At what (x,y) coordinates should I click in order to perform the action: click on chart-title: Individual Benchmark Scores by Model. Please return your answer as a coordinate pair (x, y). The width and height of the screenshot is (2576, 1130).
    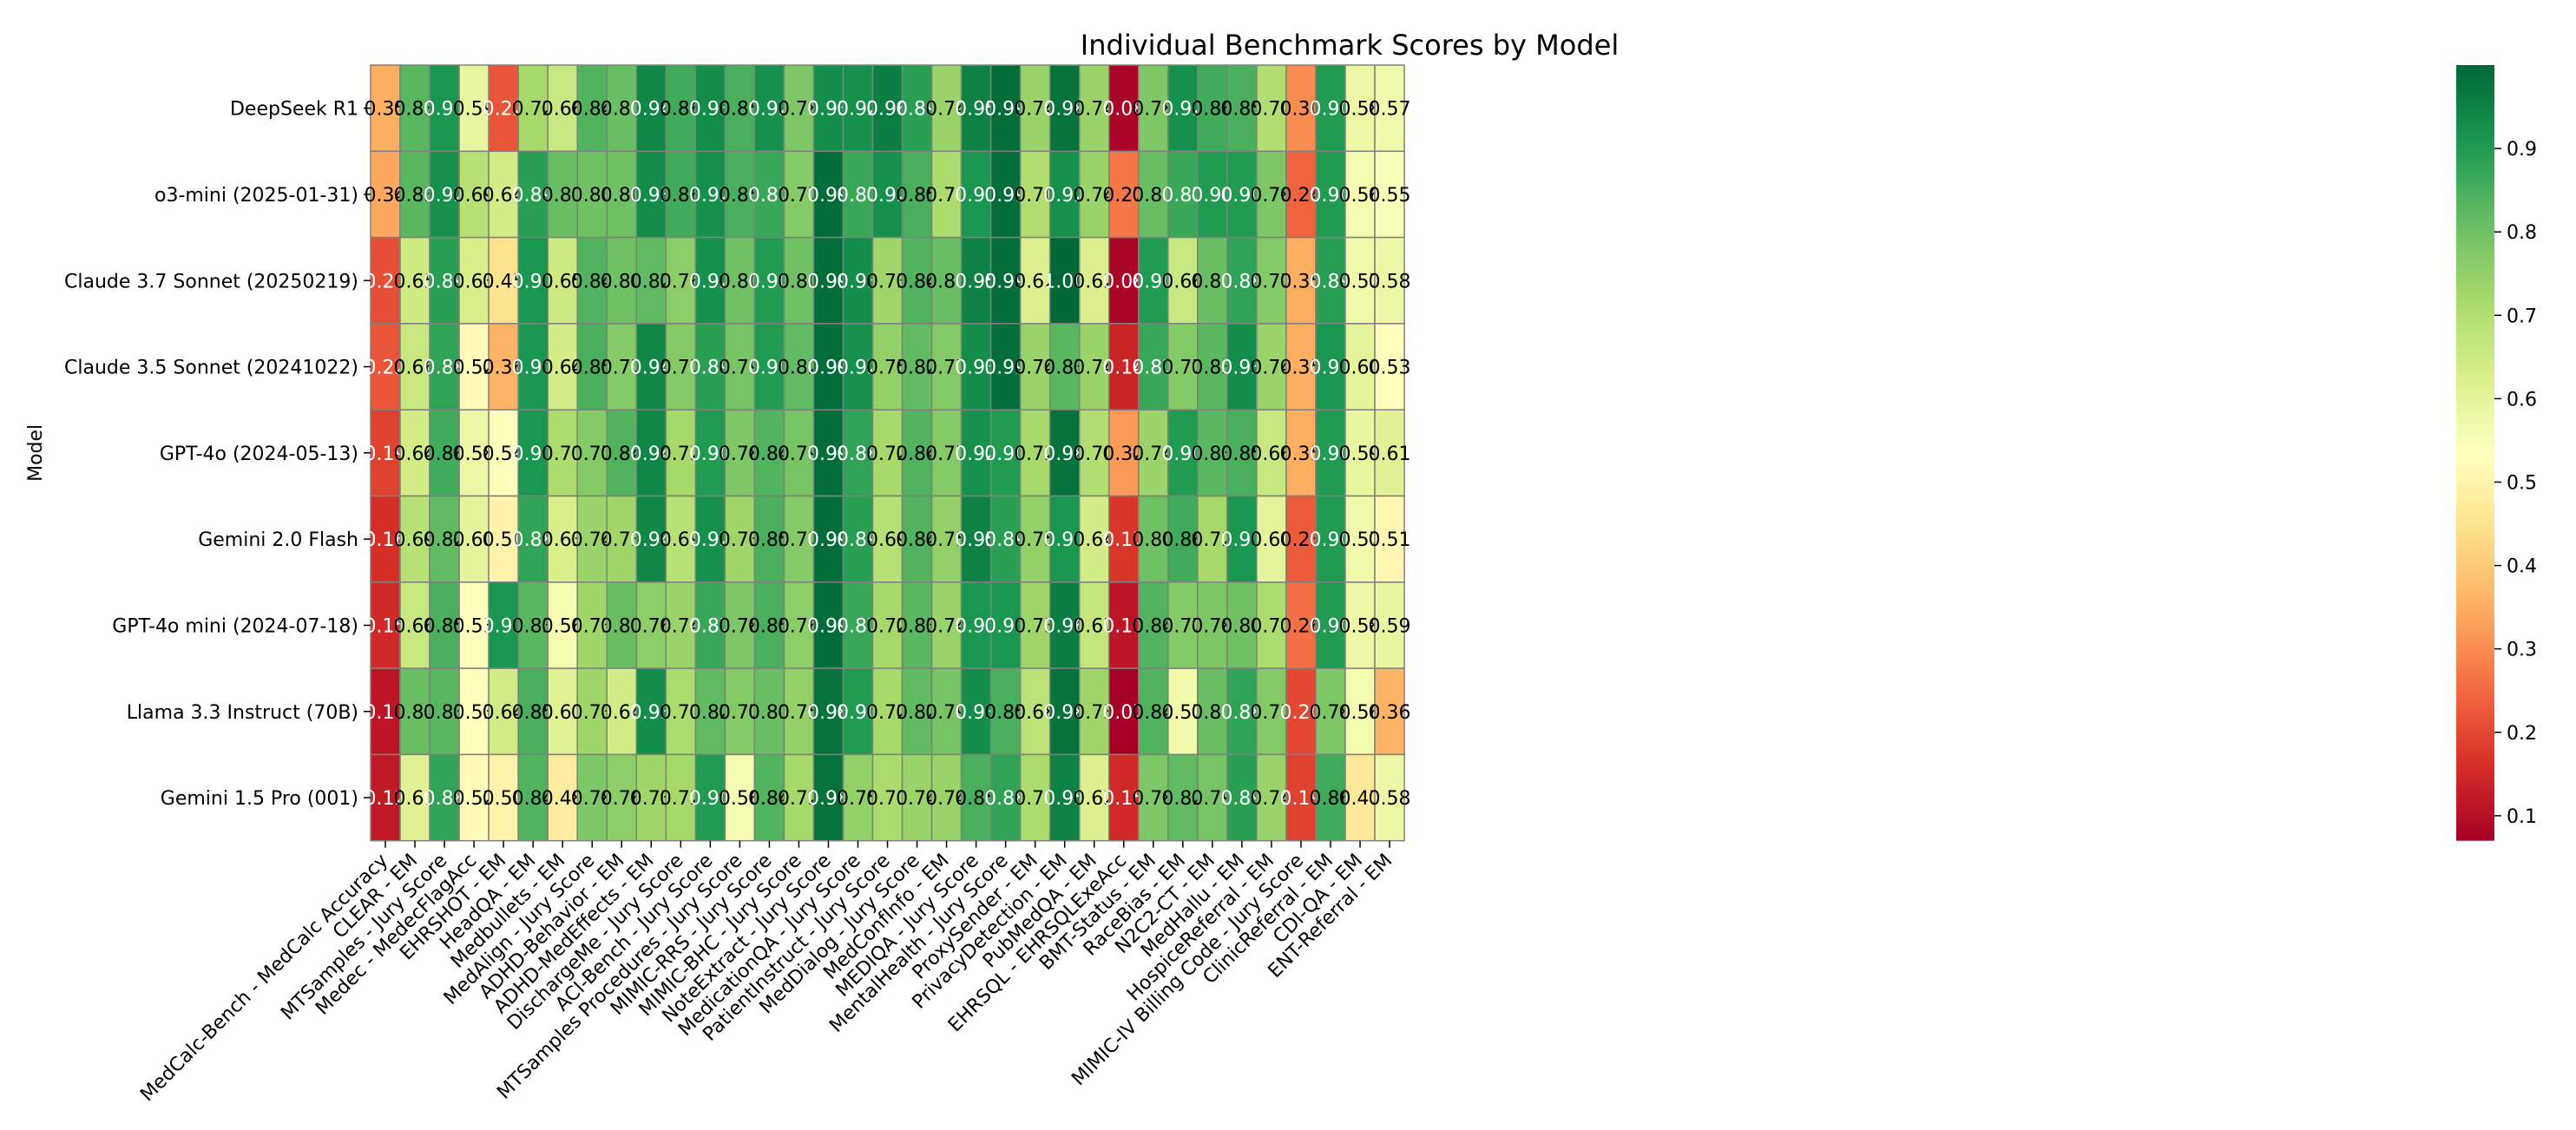
    Looking at the image, I should click on (1350, 45).